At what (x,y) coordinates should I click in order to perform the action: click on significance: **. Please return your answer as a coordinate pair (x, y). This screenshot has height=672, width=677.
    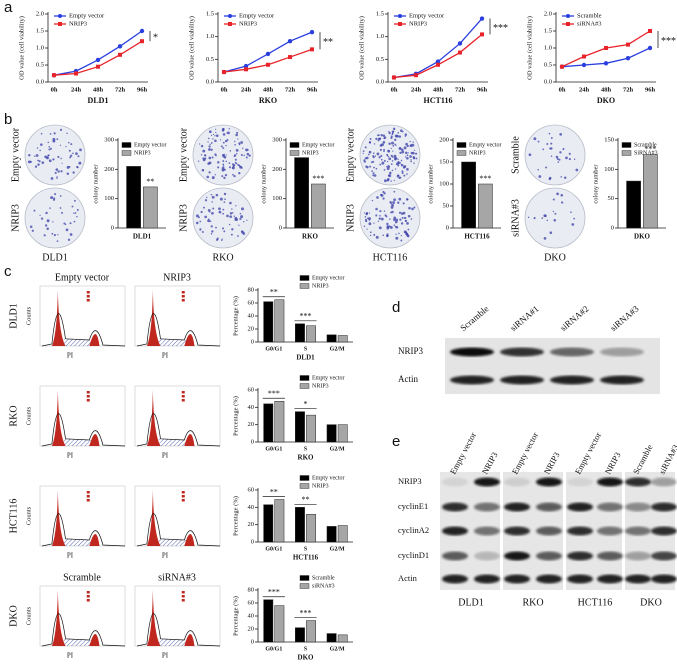
    Looking at the image, I should click on (274, 292).